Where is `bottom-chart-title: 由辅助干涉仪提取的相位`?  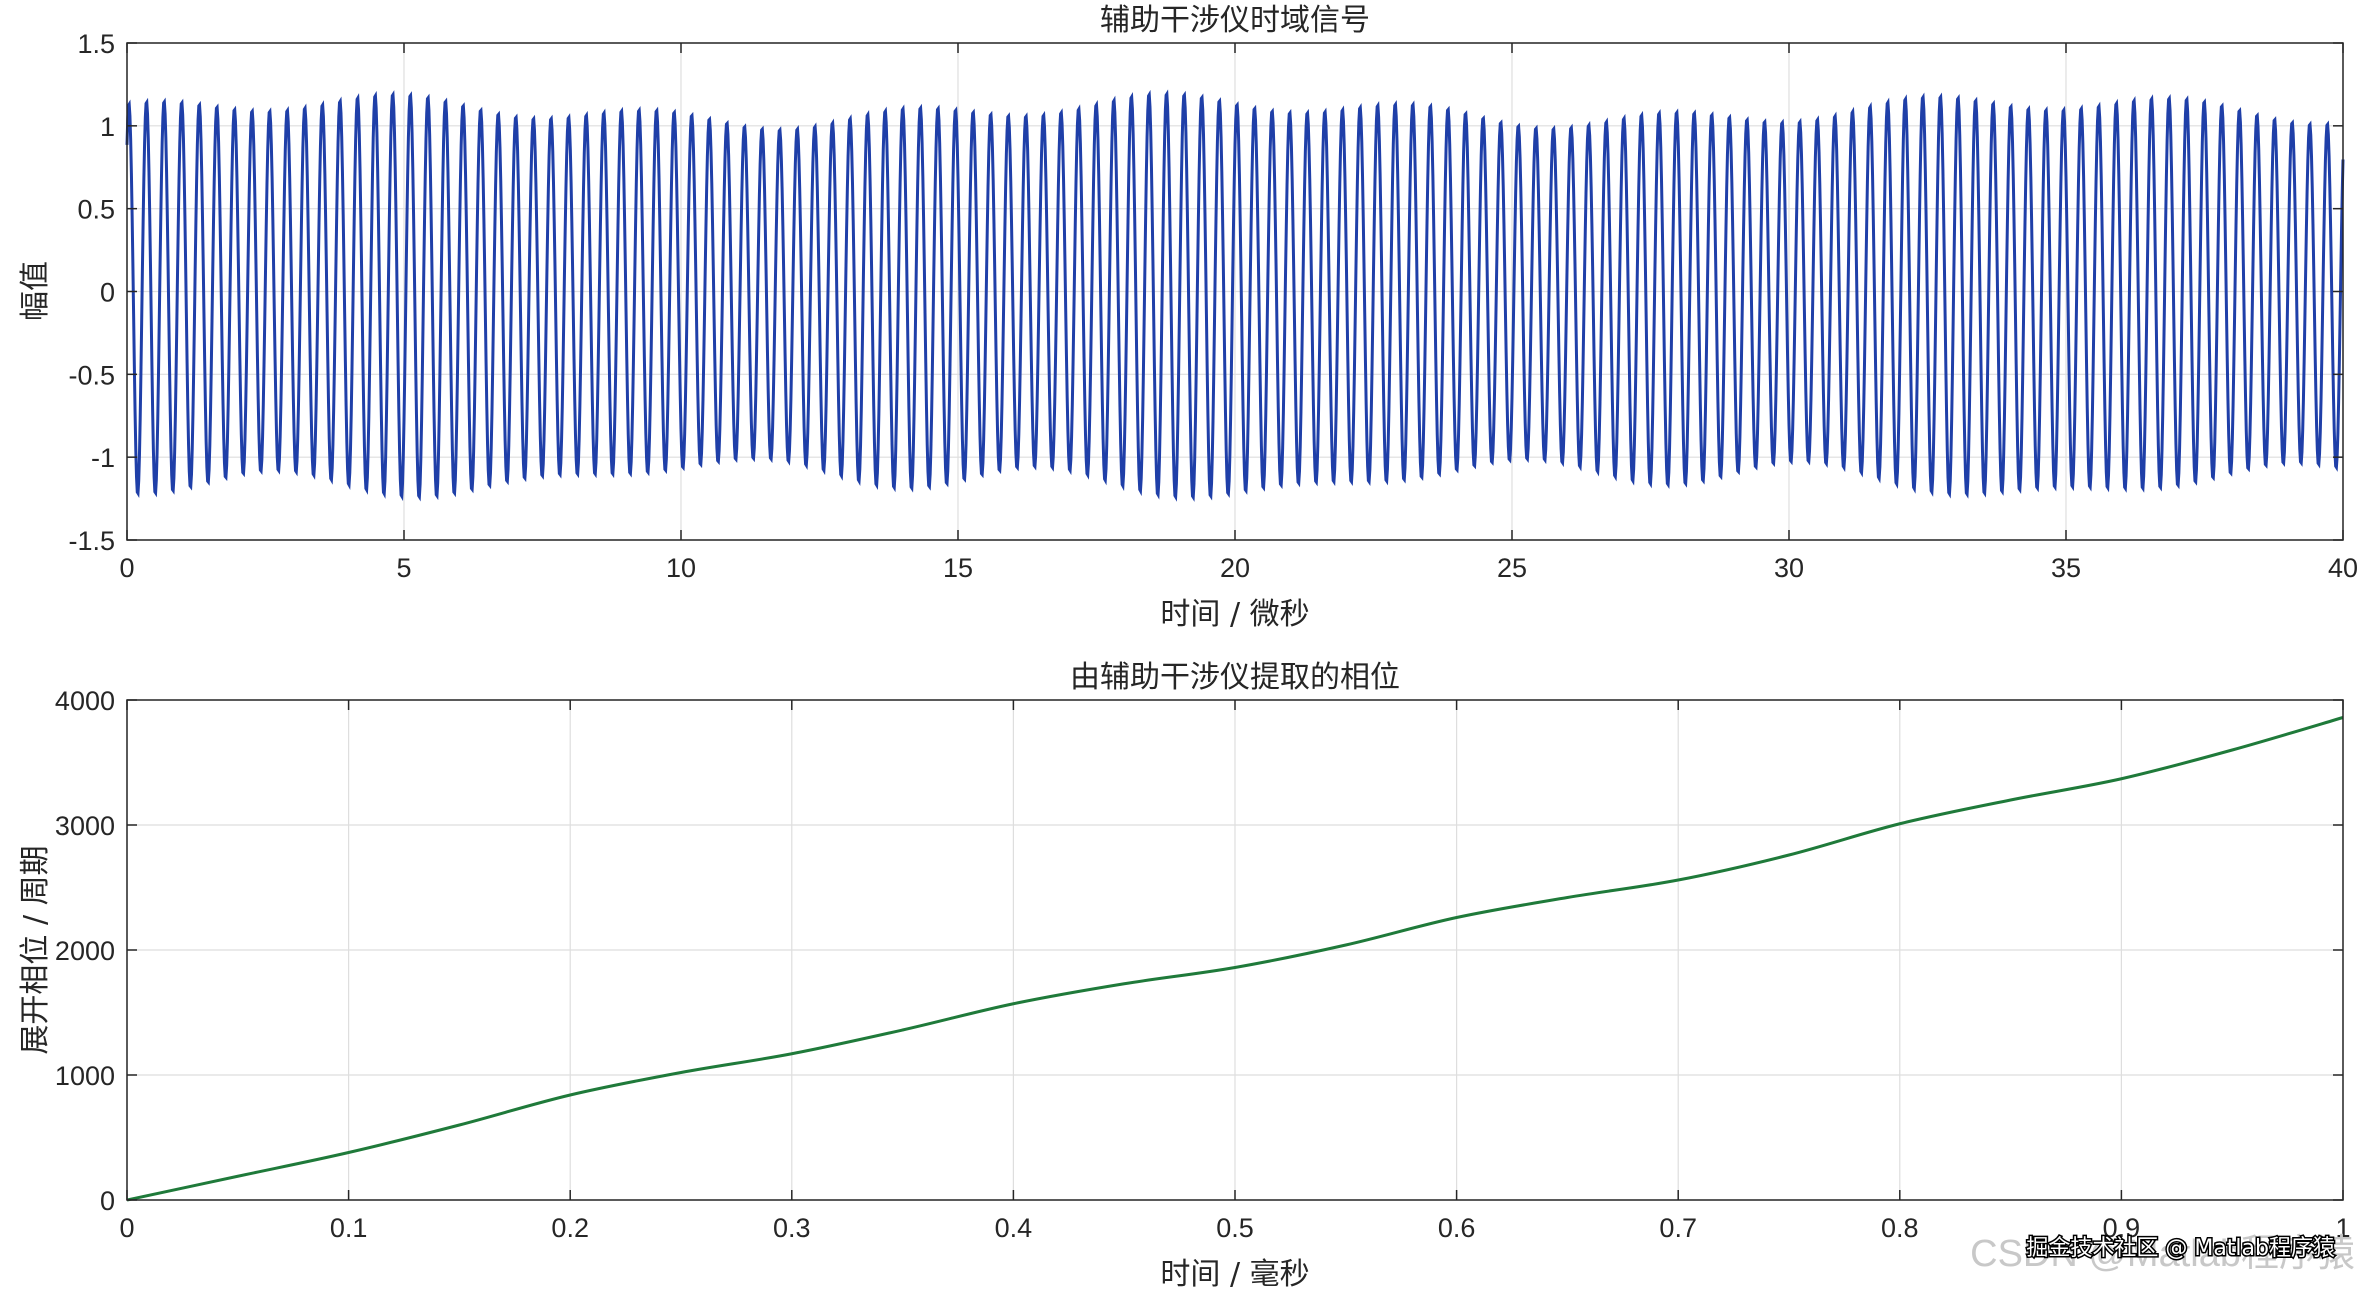
bottom-chart-title: 由辅助干涉仪提取的相位 is located at coordinates (1235, 677).